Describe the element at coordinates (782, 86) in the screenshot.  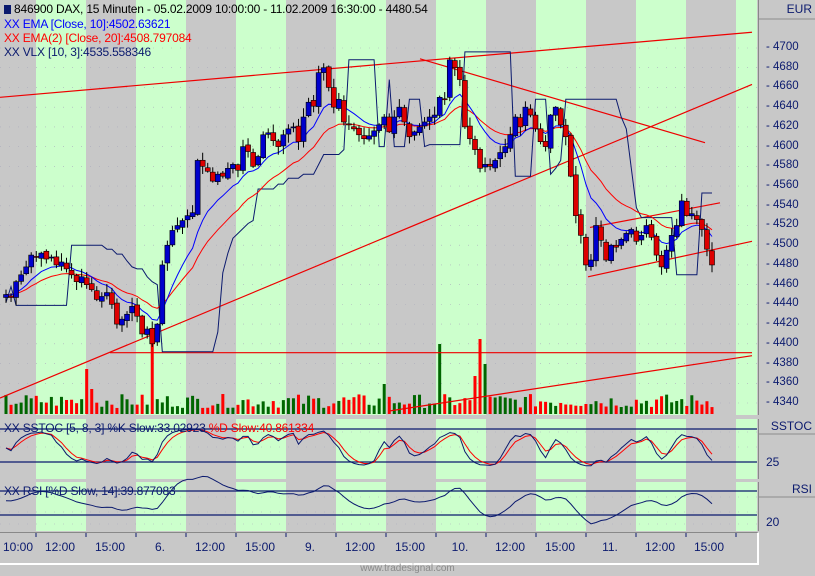
I see `price-tick-label: - 4660` at that location.